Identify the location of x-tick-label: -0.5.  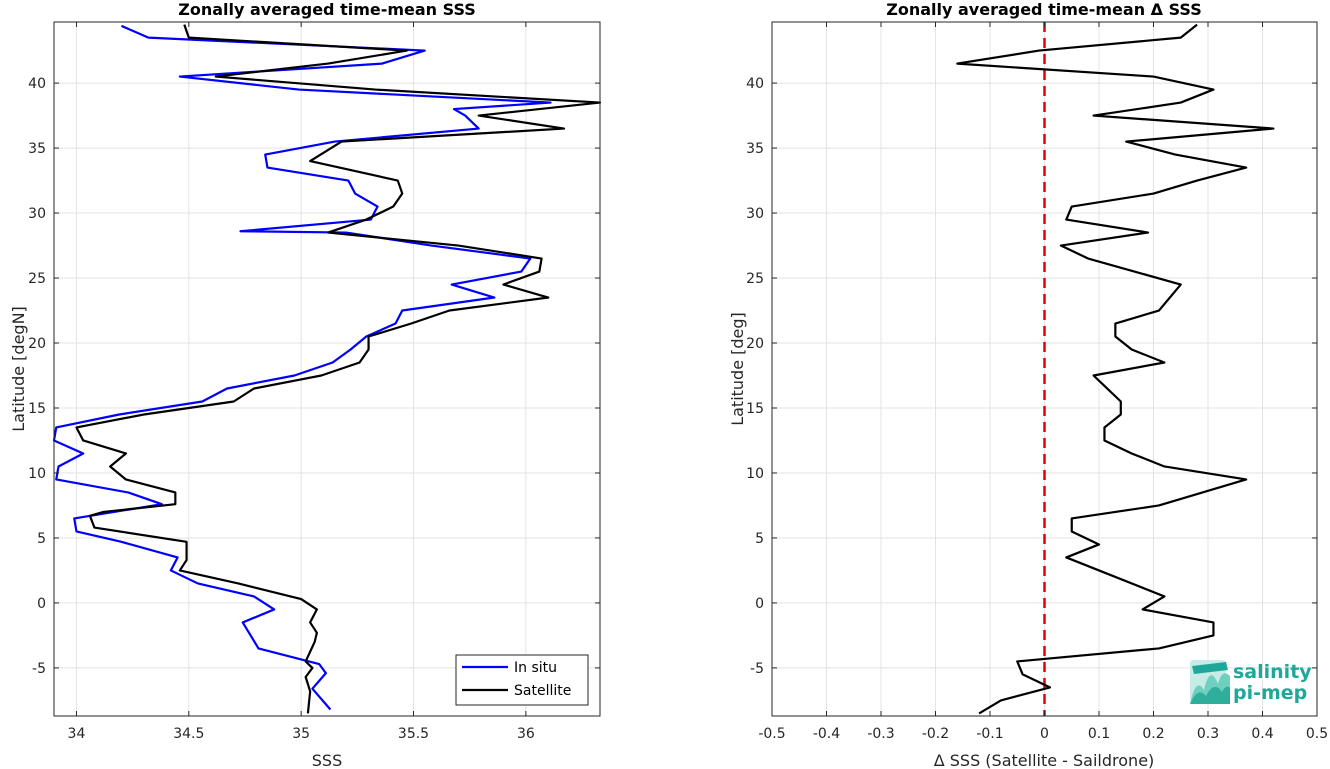
(771, 734).